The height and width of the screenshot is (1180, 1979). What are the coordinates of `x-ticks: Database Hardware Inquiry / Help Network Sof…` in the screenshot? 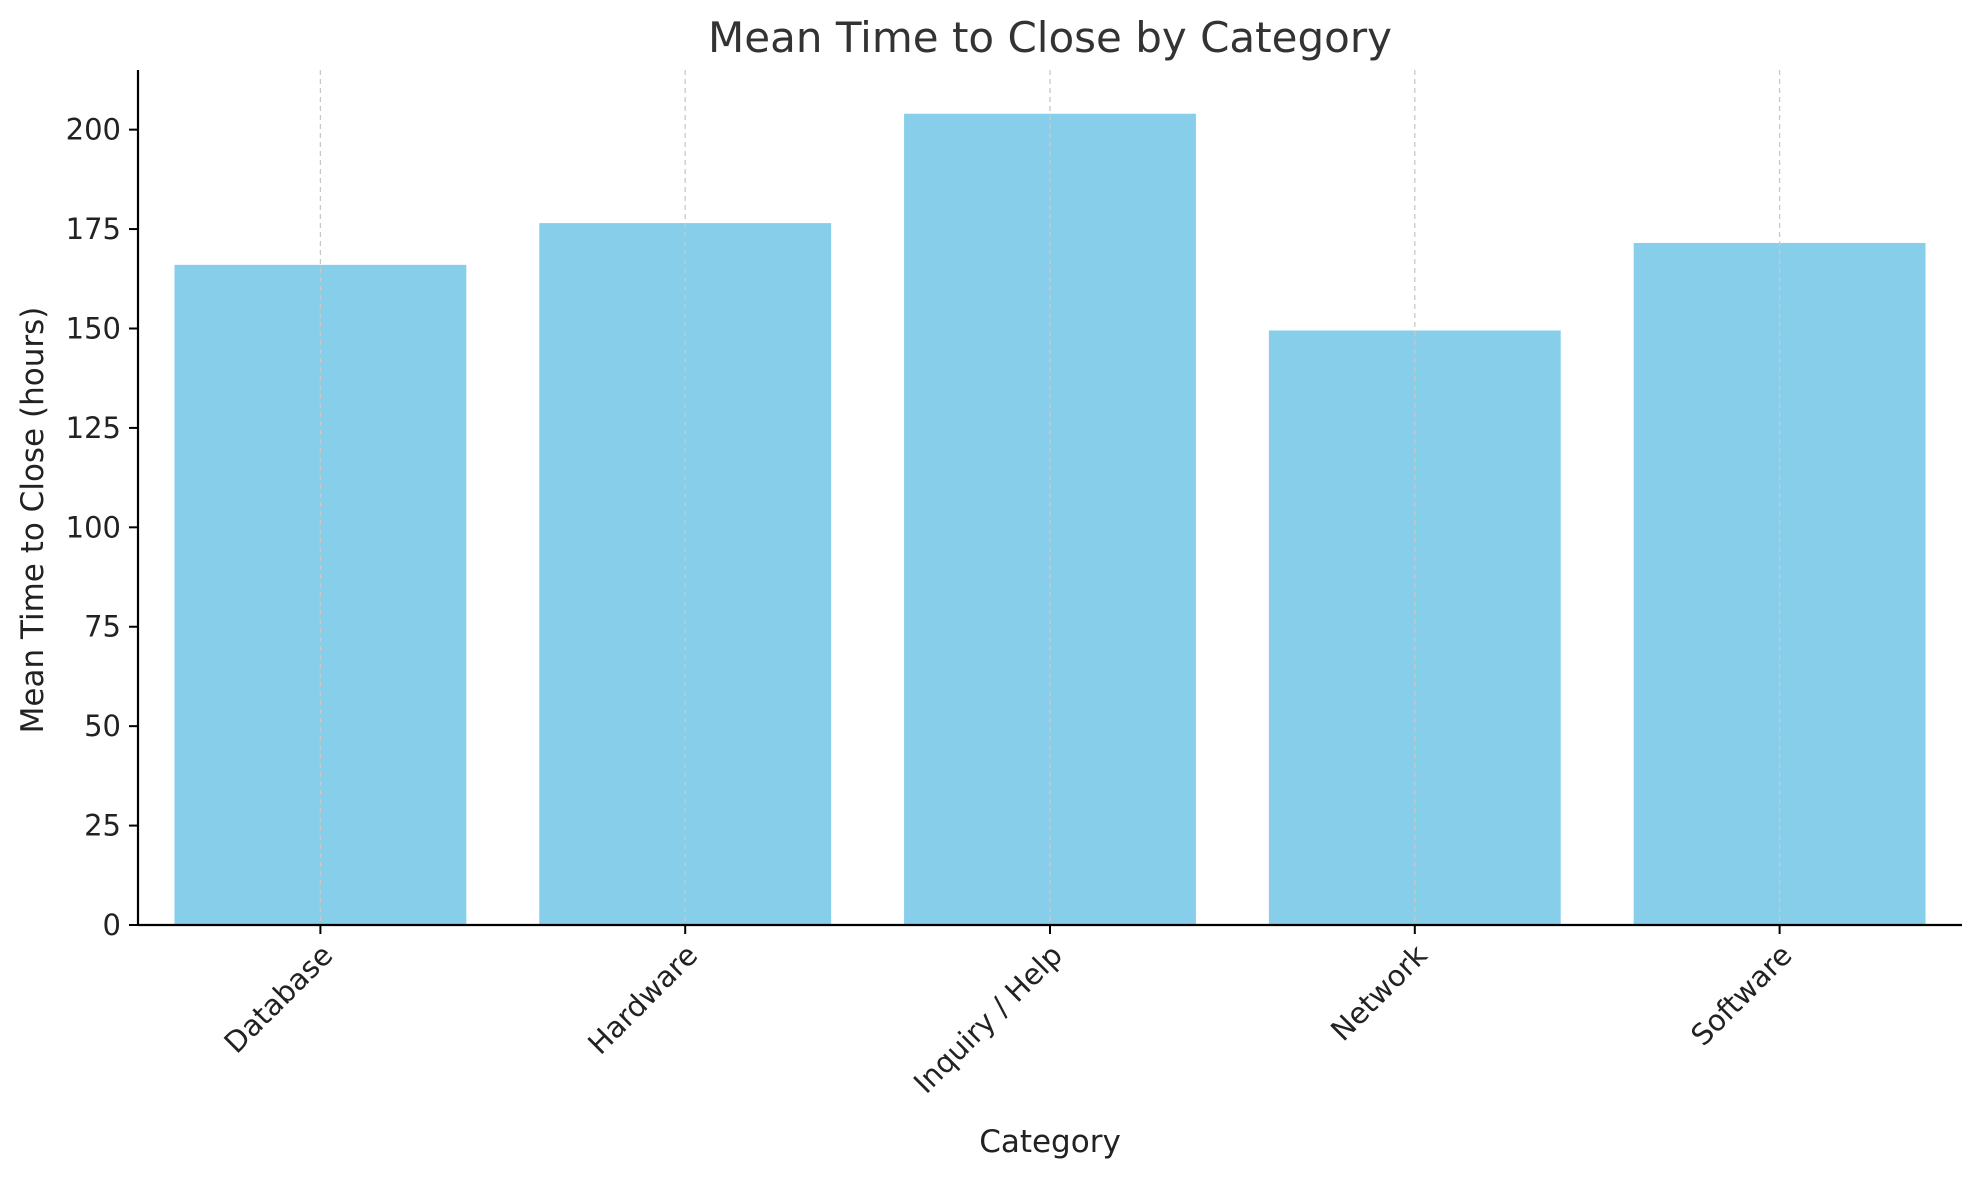 It's located at (1008, 1012).